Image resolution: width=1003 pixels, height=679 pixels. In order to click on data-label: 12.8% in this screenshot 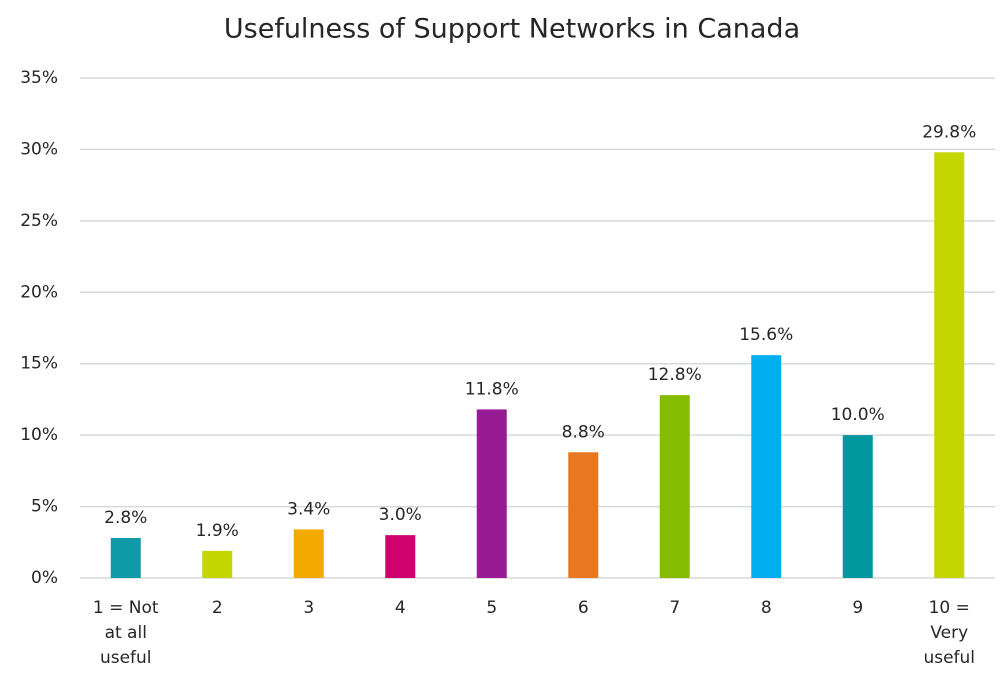, I will do `click(675, 375)`.